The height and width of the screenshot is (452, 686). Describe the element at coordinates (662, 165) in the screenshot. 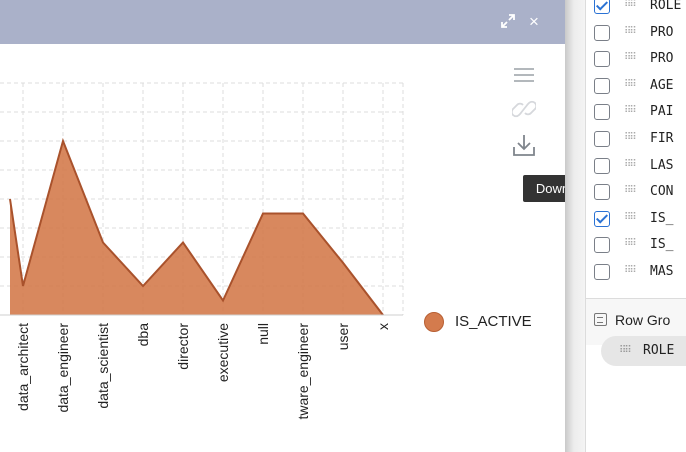

I see `column-label: LAS` at that location.